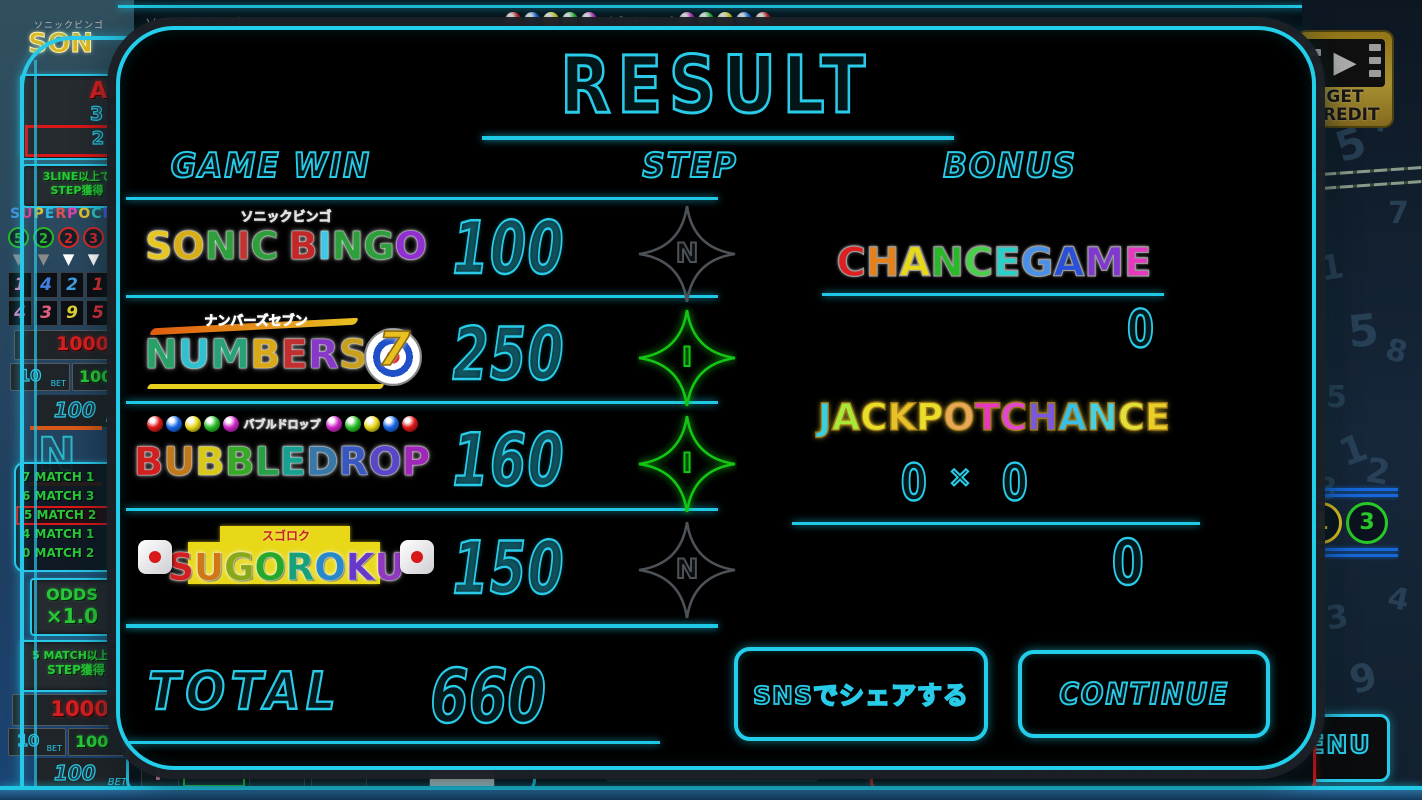 This screenshot has width=1422, height=800. What do you see at coordinates (960, 476) in the screenshot?
I see `multiply-icon: ×` at bounding box center [960, 476].